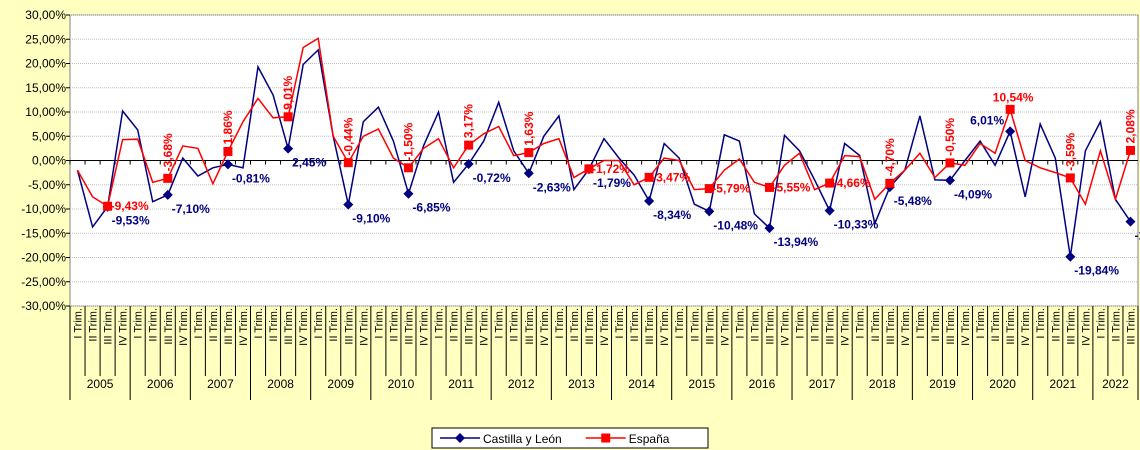 Image resolution: width=1140 pixels, height=450 pixels. Describe the element at coordinates (340, 384) in the screenshot. I see `year-label: 2009` at that location.